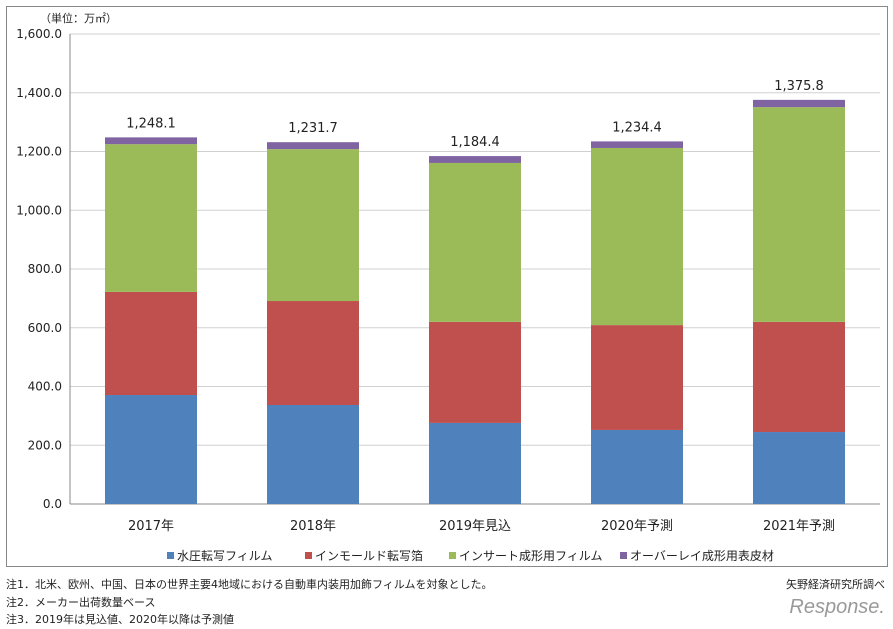  Describe the element at coordinates (837, 607) in the screenshot. I see `response-logo: Response.` at that location.